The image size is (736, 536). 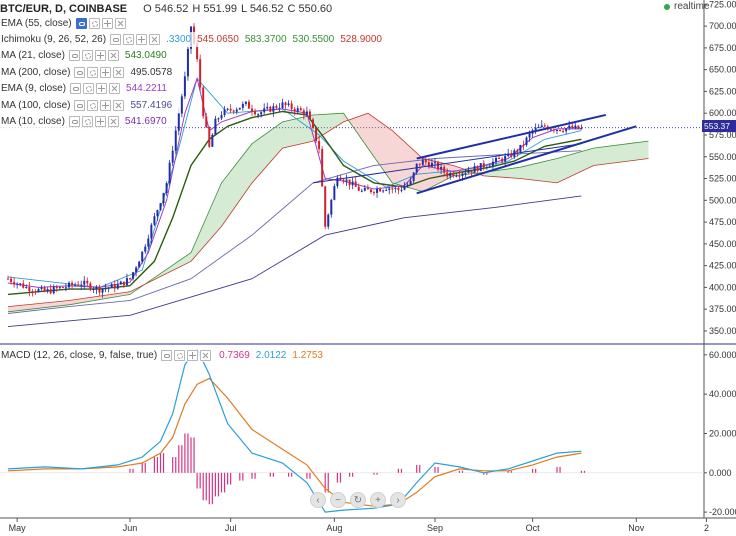 I want to click on trendline-upper, so click(x=511, y=136).